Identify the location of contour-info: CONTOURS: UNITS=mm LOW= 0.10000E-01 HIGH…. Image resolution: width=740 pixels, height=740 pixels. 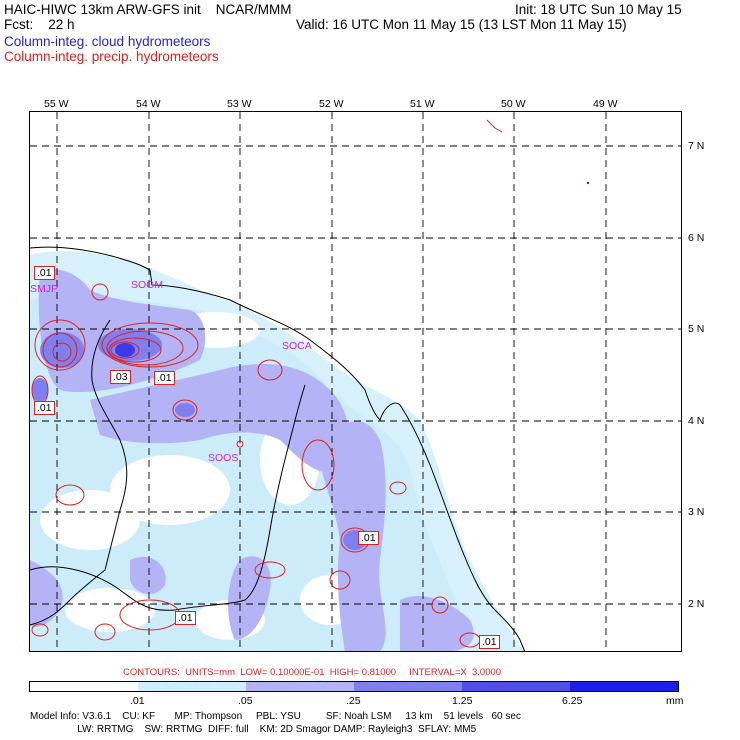
(312, 672).